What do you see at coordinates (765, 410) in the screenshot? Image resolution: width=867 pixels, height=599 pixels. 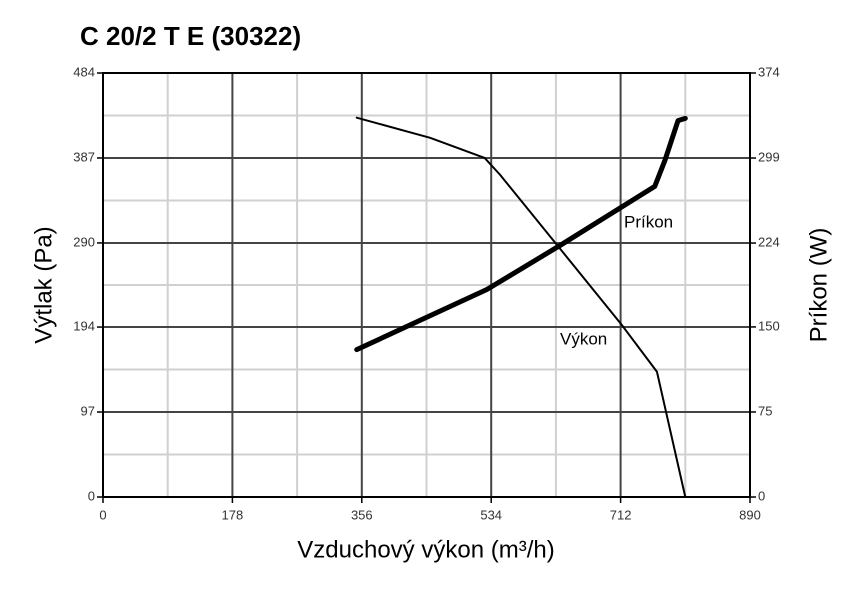 I see `y2-tick-label: 75` at bounding box center [765, 410].